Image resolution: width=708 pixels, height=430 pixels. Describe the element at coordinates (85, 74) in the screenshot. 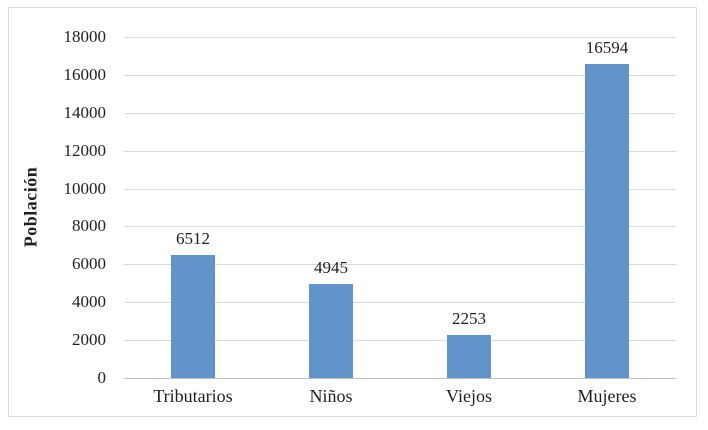

I see `y-tick-label: 16000` at that location.